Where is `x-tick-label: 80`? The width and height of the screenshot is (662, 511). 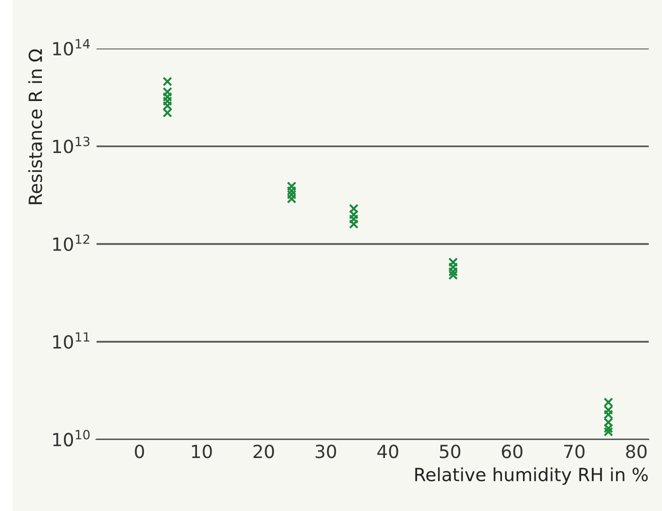
x-tick-label: 80 is located at coordinates (636, 451).